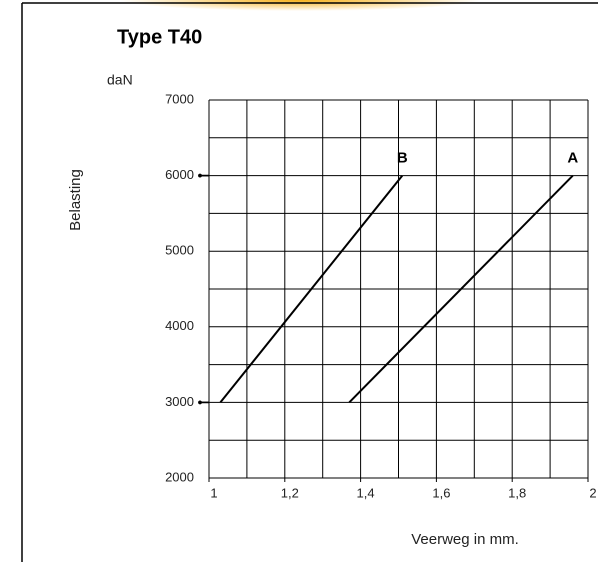 The width and height of the screenshot is (598, 562). What do you see at coordinates (402, 158) in the screenshot?
I see `series-label: B` at bounding box center [402, 158].